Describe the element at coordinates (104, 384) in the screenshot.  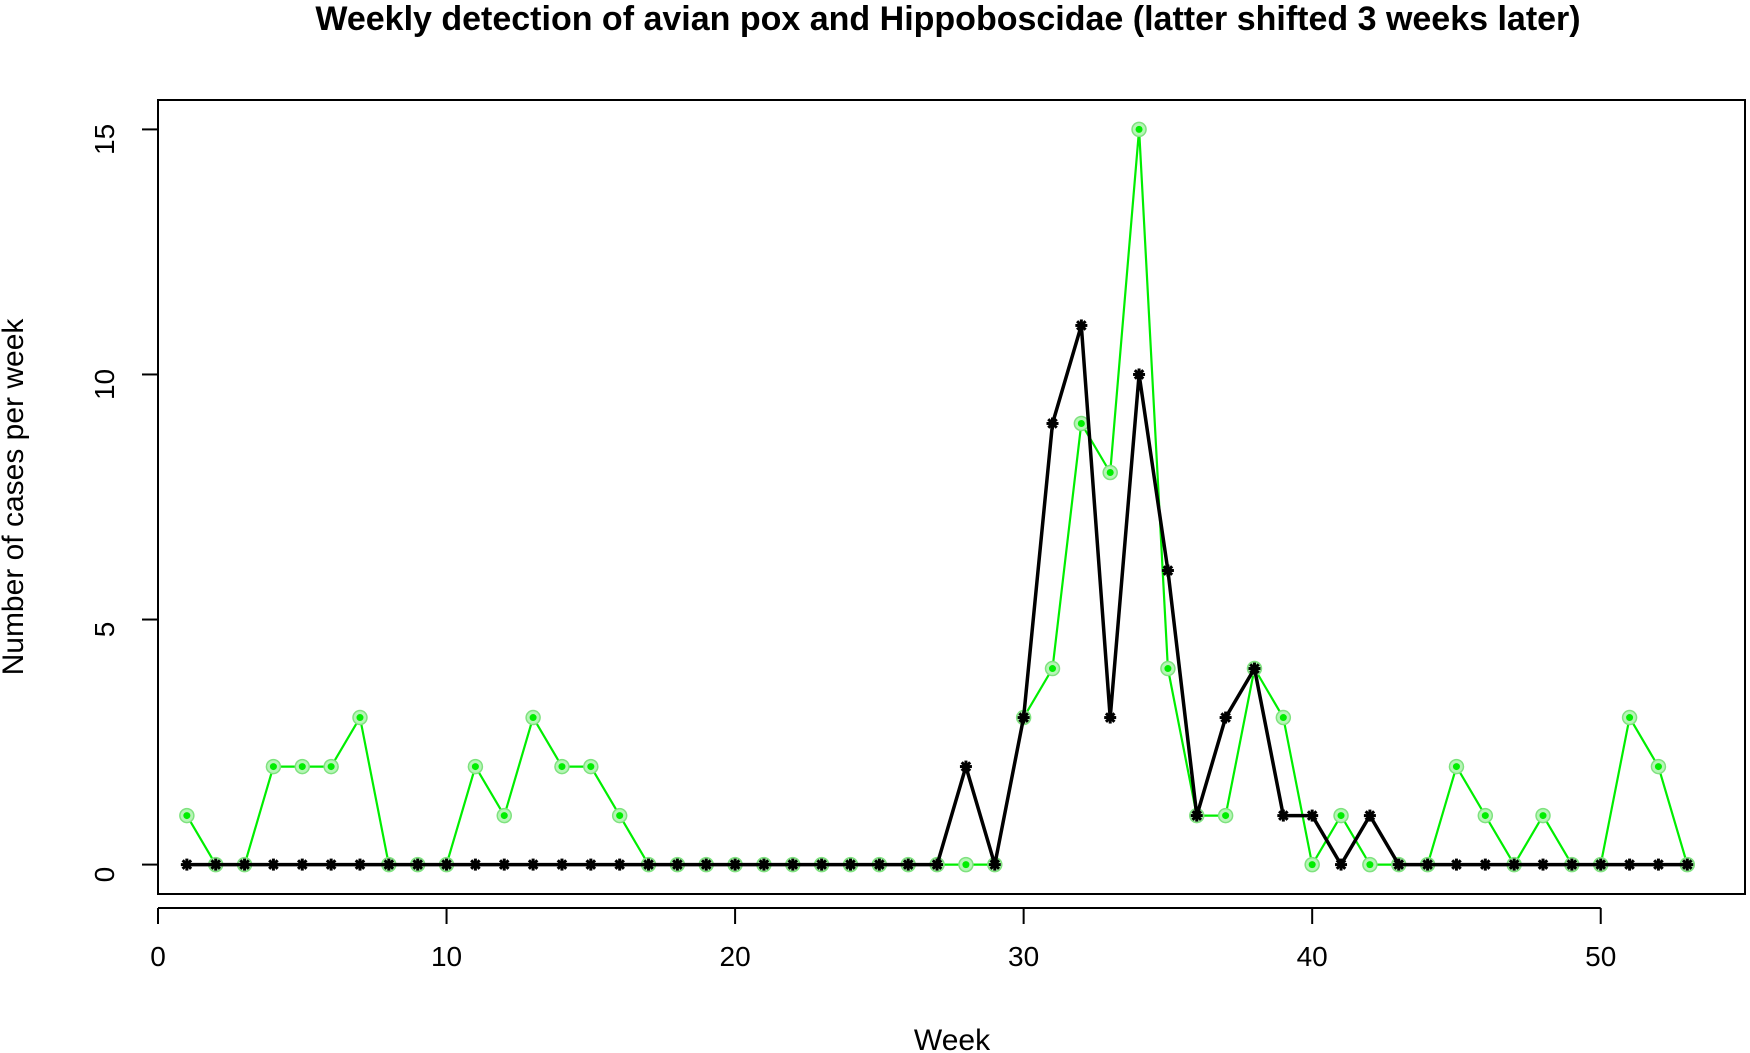
I see `y-tick-label: 10` at that location.